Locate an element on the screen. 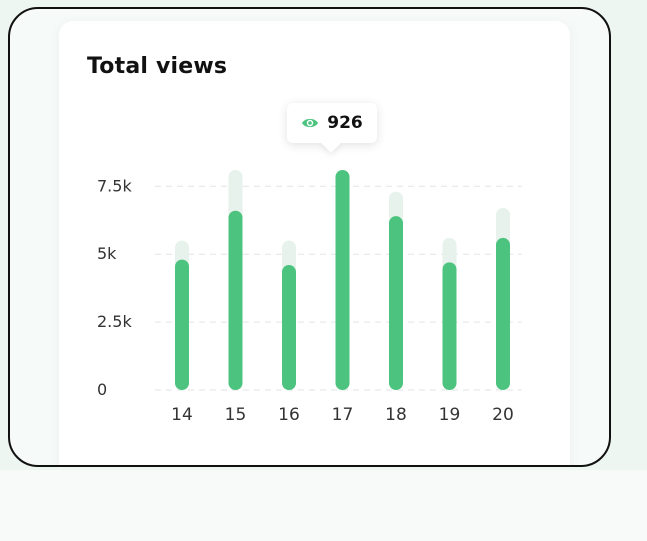 The height and width of the screenshot is (541, 647). value-tooltip: 926 is located at coordinates (332, 123).